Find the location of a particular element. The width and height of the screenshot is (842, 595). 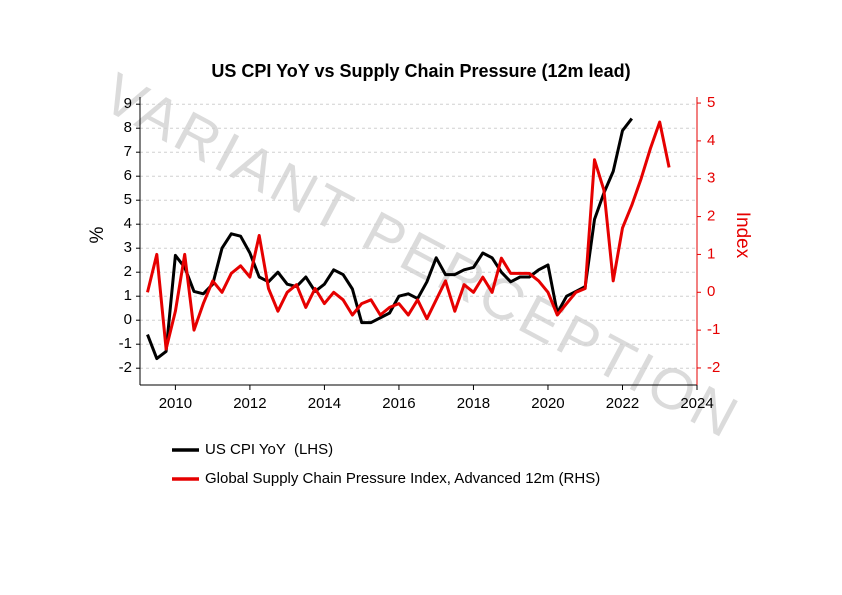

y2-tick-label: -1 is located at coordinates (713, 329).